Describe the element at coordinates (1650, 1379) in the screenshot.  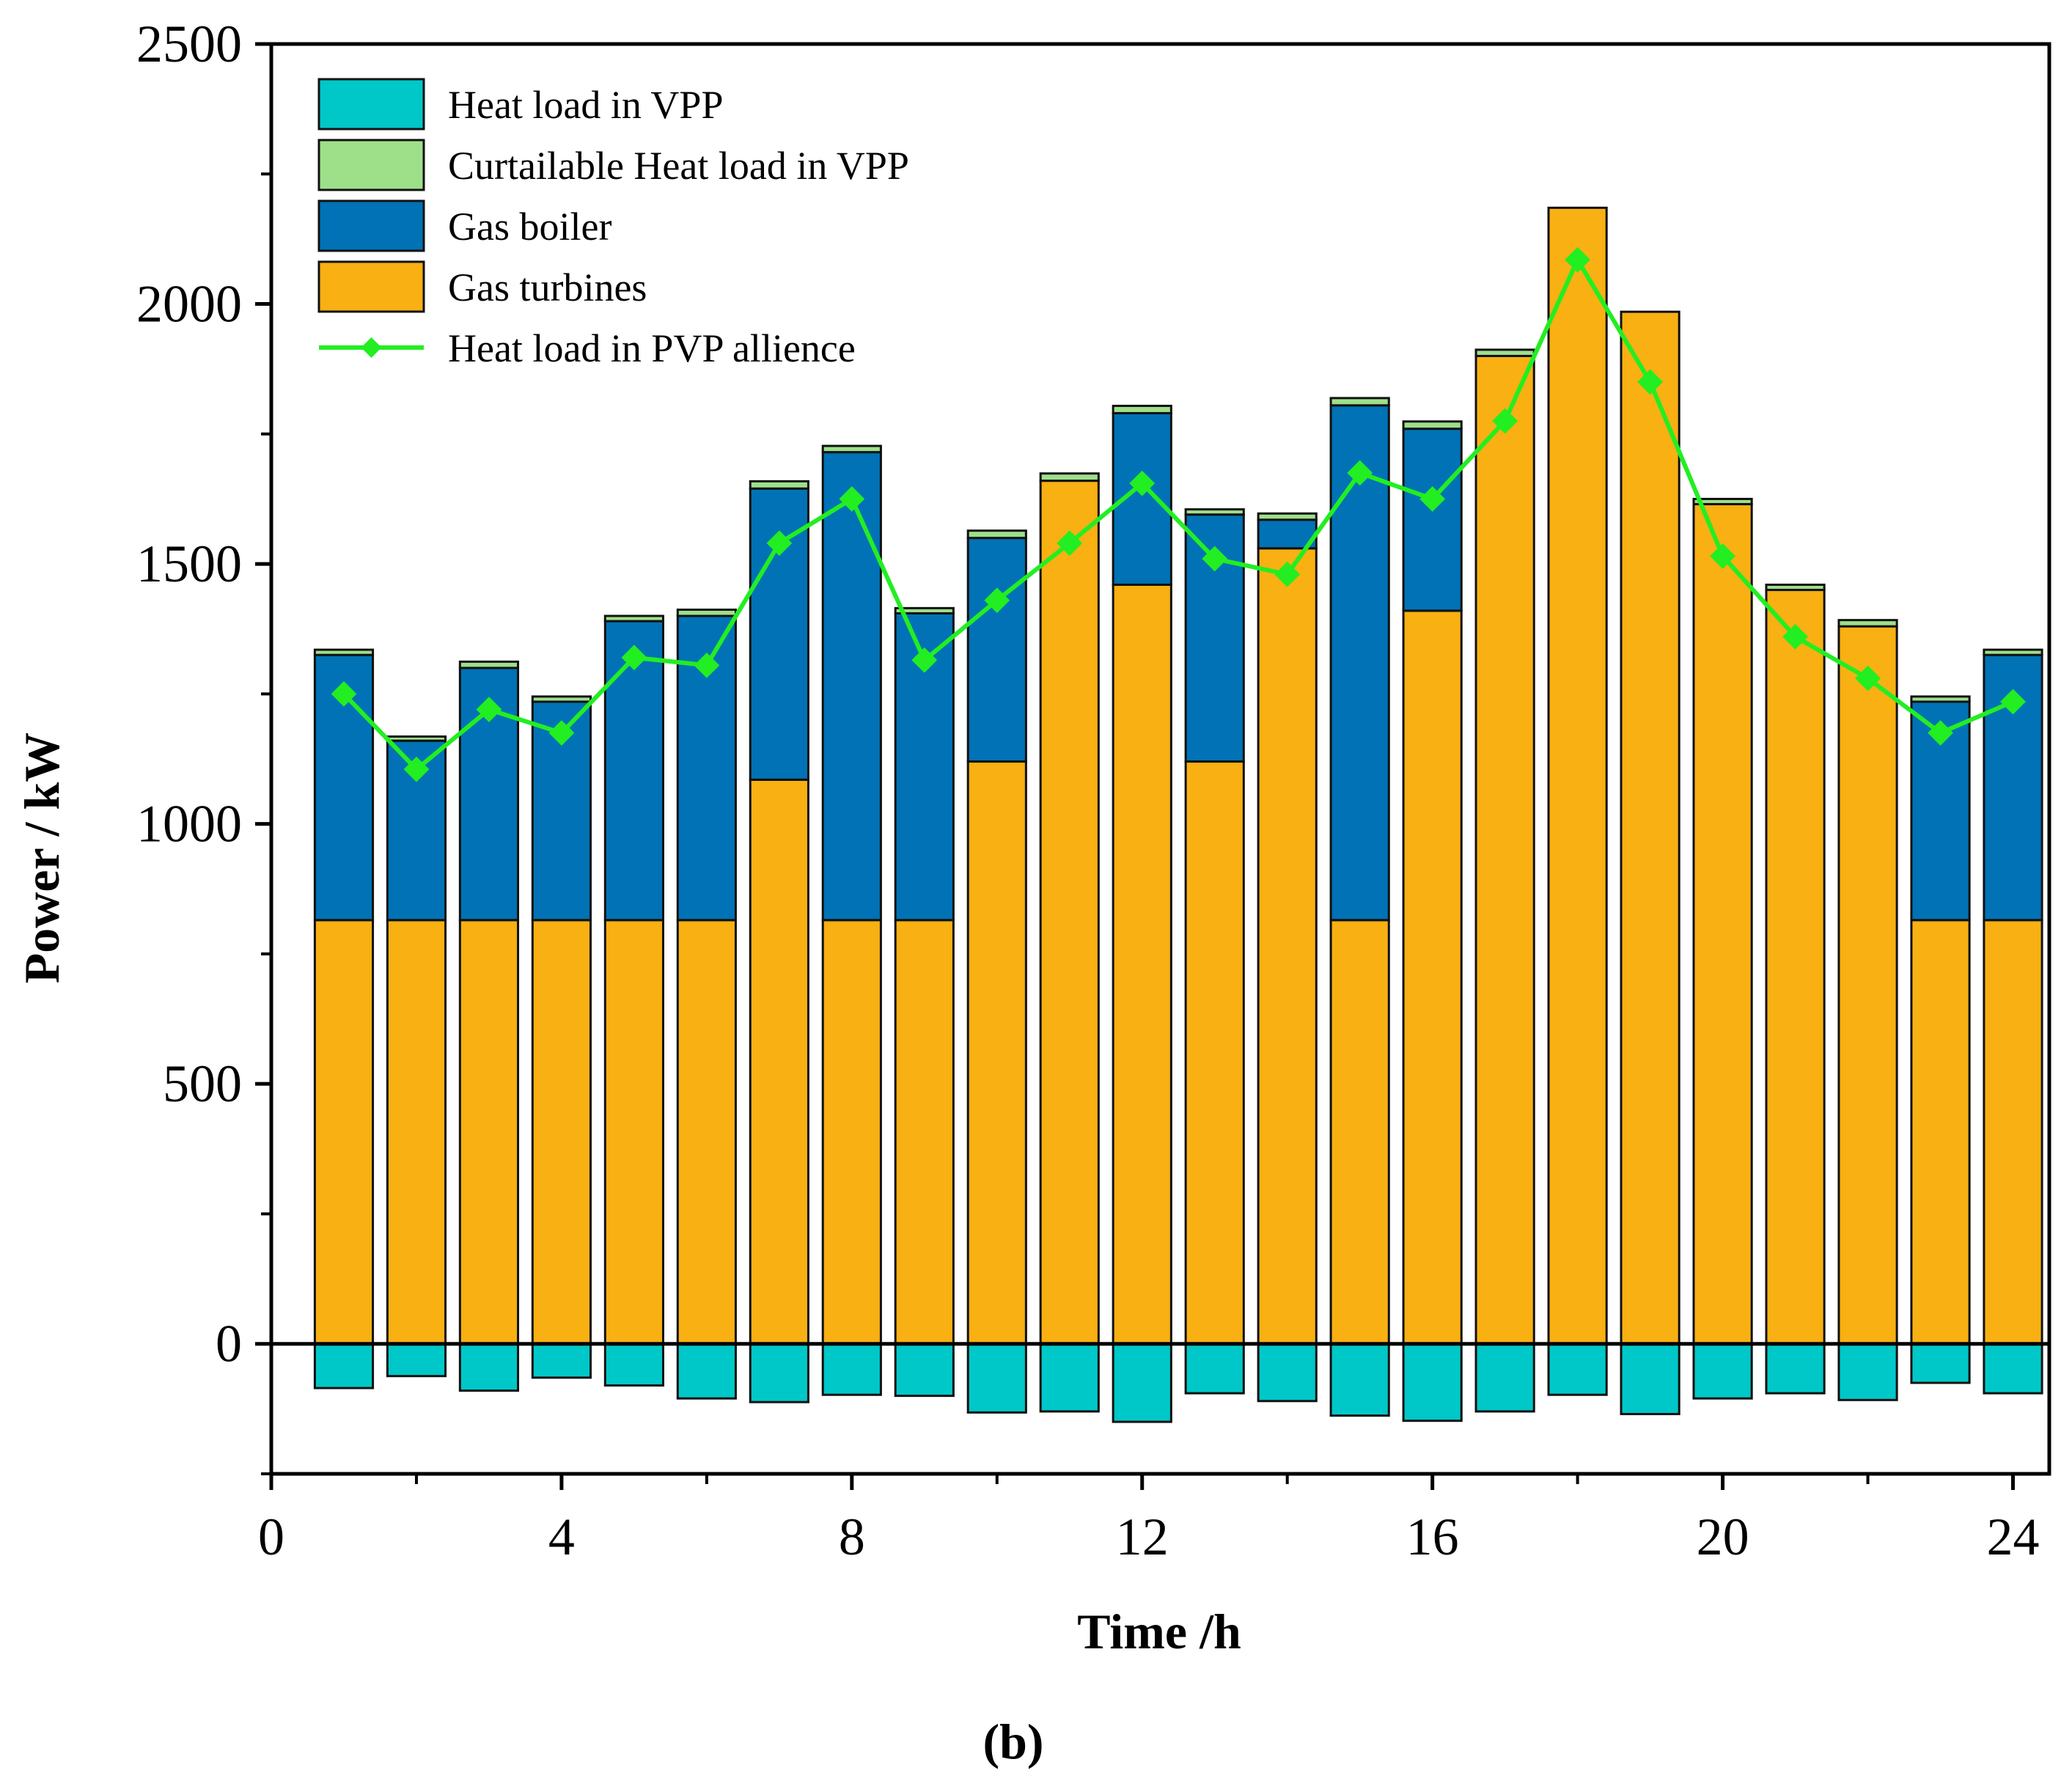
I see `bar-heat-load-in-vpp-h19` at that location.